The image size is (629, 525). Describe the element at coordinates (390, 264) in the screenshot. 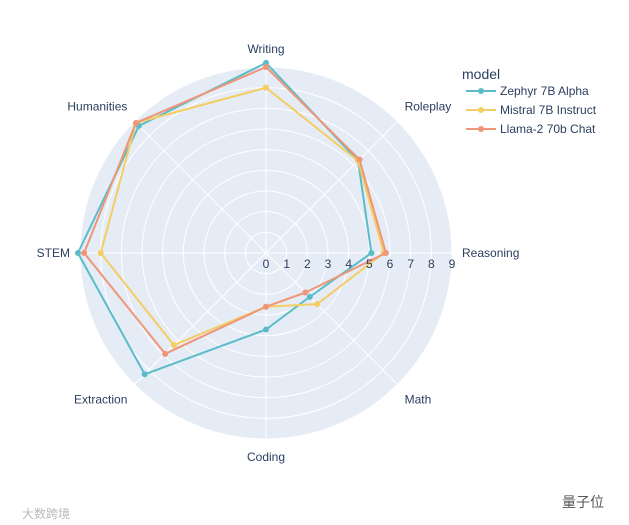

I see `radial-tick-6: 6` at that location.